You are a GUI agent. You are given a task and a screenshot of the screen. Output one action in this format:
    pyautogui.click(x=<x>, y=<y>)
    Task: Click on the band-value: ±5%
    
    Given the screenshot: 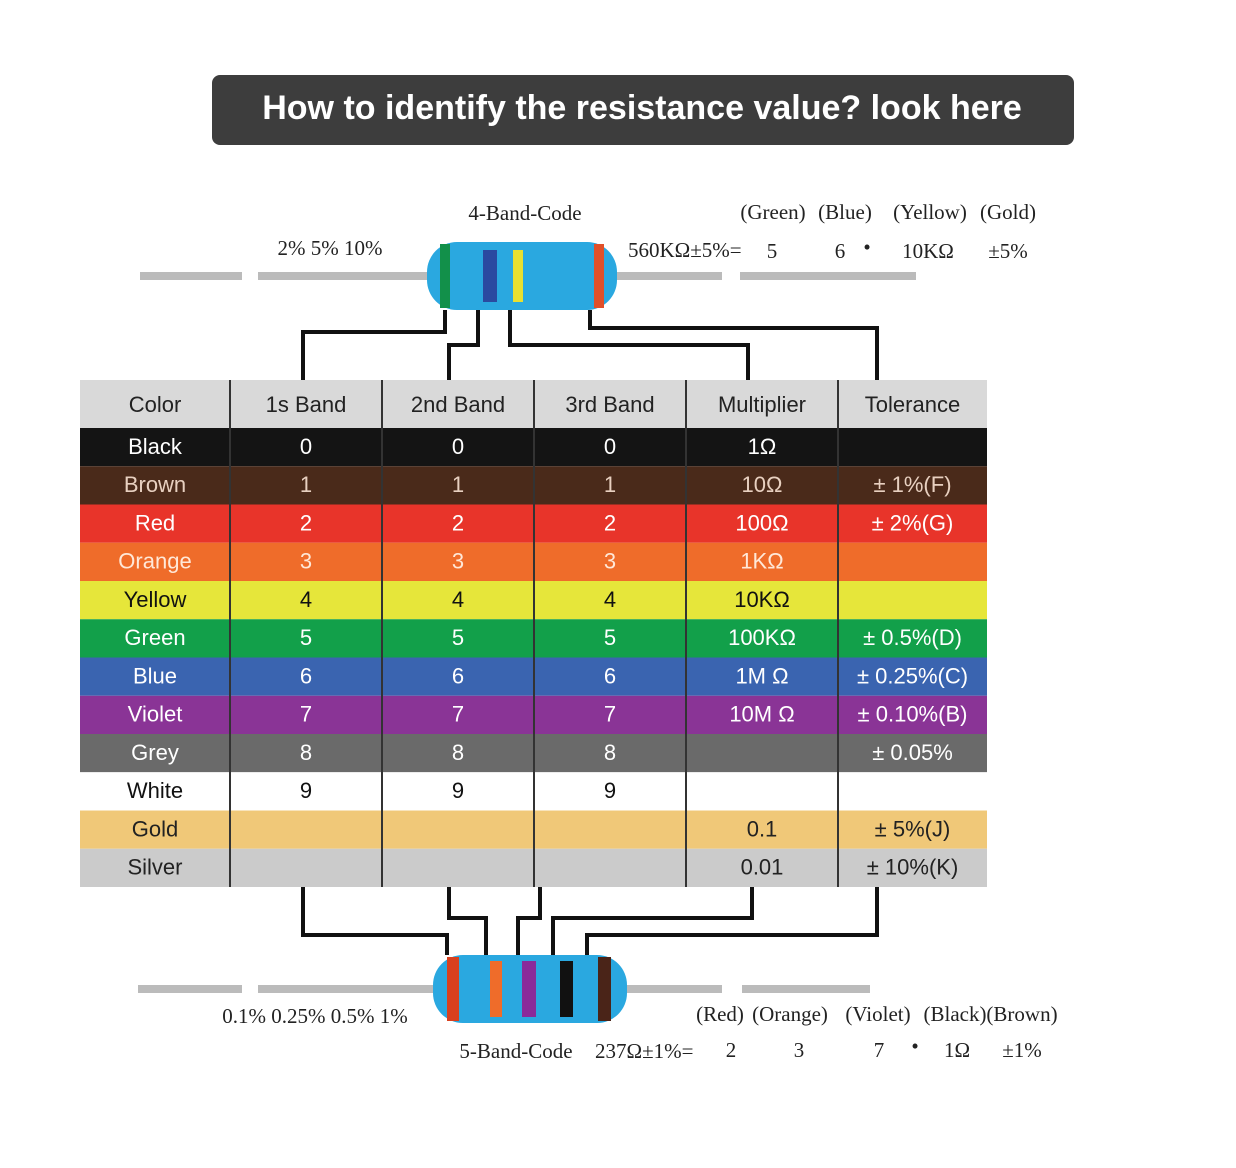 What is the action you would take?
    pyautogui.click(x=1008, y=251)
    